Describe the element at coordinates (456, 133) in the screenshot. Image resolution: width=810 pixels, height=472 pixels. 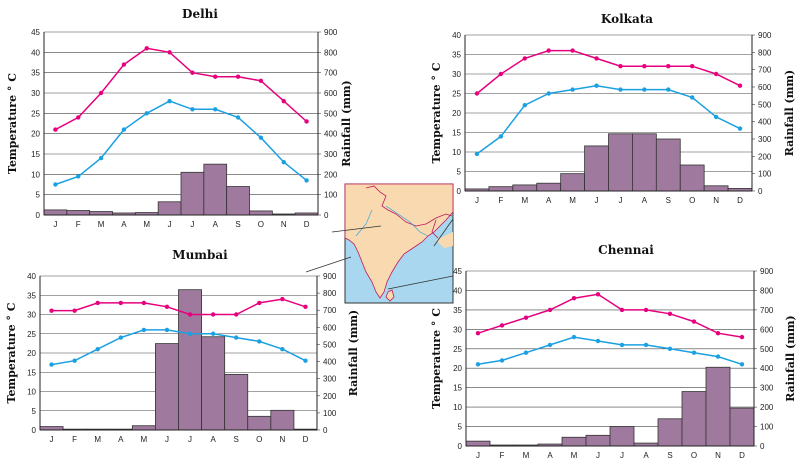
I see `temp-tick-label: 15` at that location.